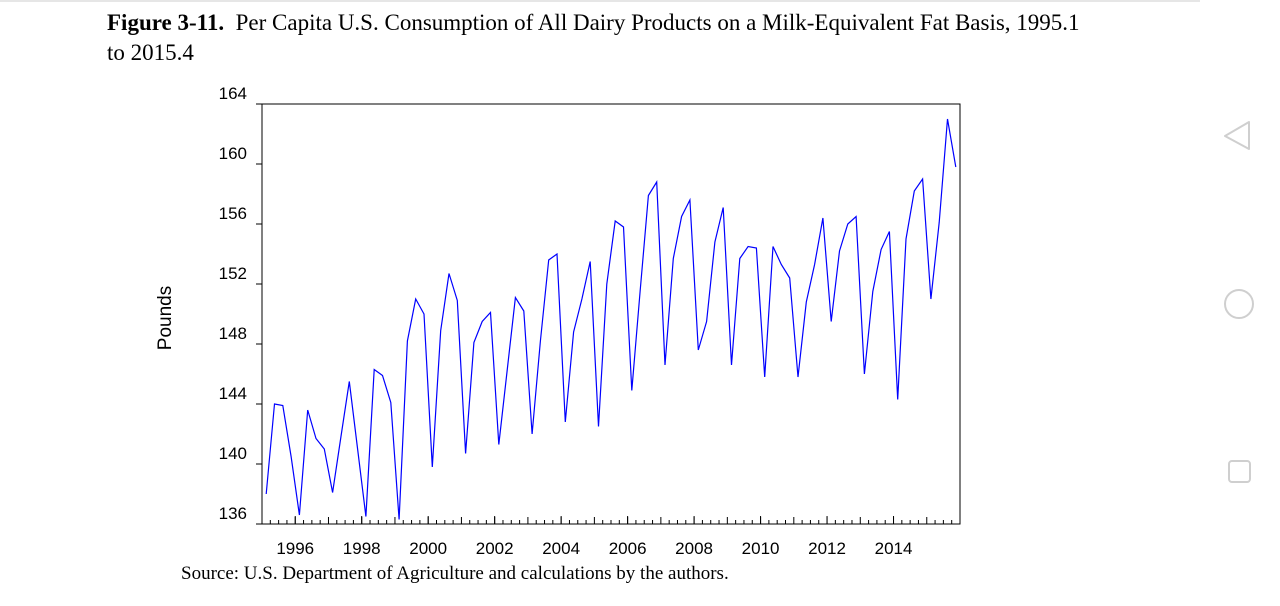 The width and height of the screenshot is (1280, 606). I want to click on y-tick-label: 156, so click(233, 213).